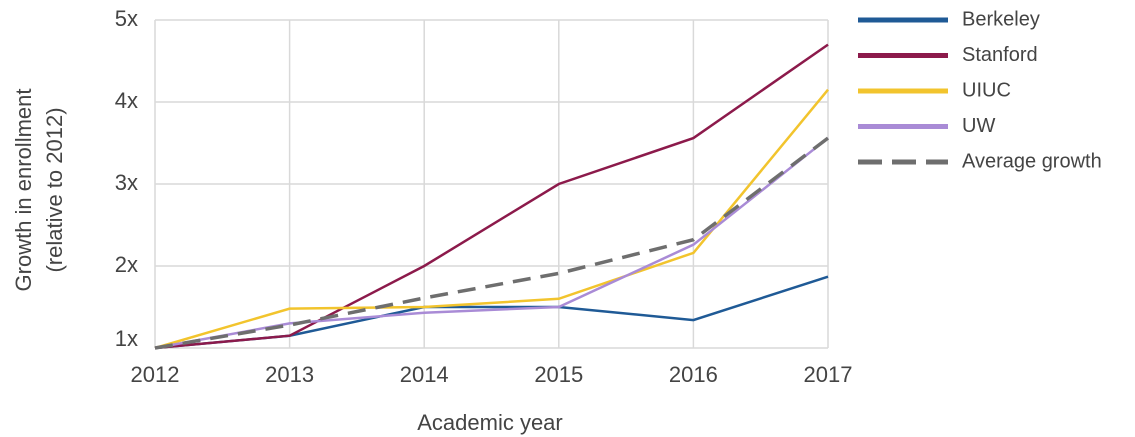  I want to click on y-axis-label: (relative to 2012), so click(54, 189).